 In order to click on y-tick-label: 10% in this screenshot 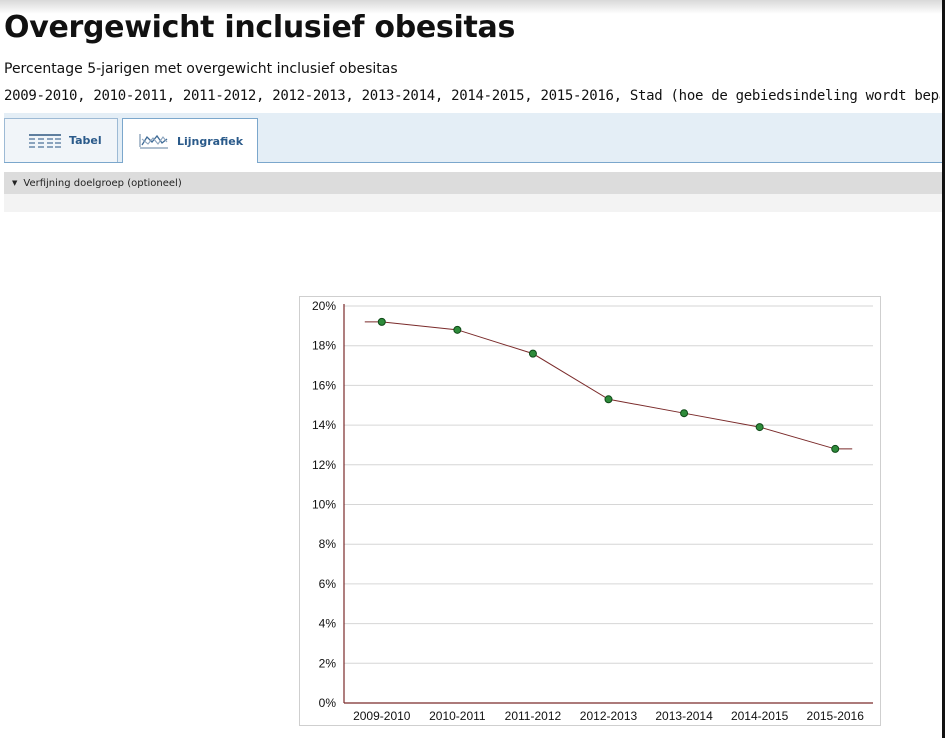, I will do `click(324, 505)`.